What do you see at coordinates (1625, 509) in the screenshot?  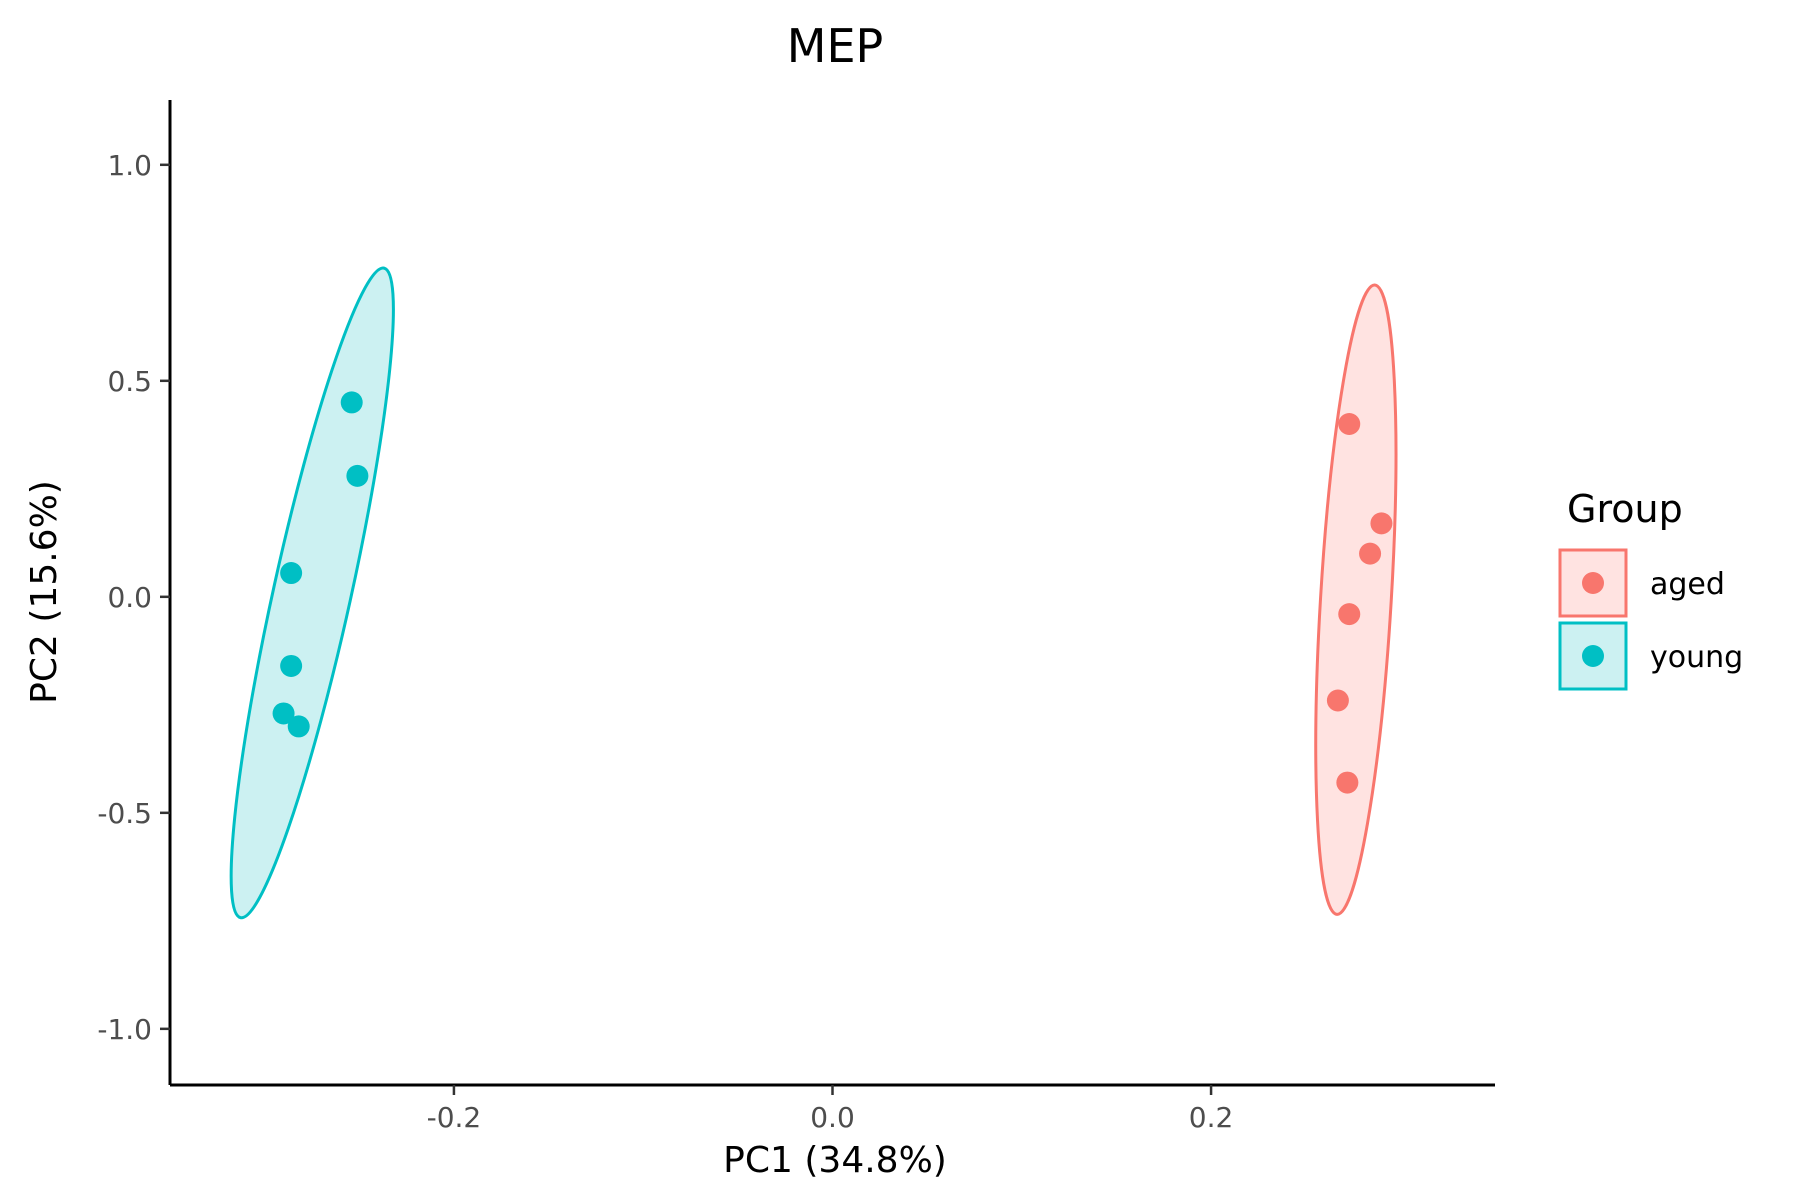 I see `legend-title: Group` at bounding box center [1625, 509].